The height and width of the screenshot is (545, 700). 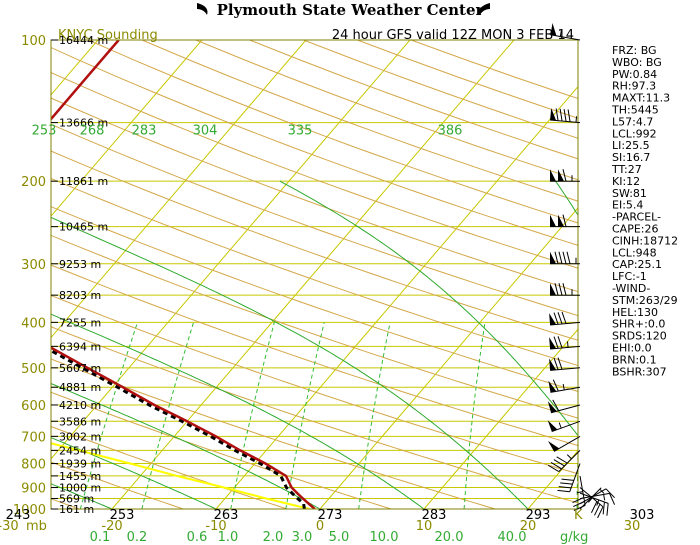 What do you see at coordinates (80, 421) in the screenshot?
I see `height-label: 3586 m` at bounding box center [80, 421].